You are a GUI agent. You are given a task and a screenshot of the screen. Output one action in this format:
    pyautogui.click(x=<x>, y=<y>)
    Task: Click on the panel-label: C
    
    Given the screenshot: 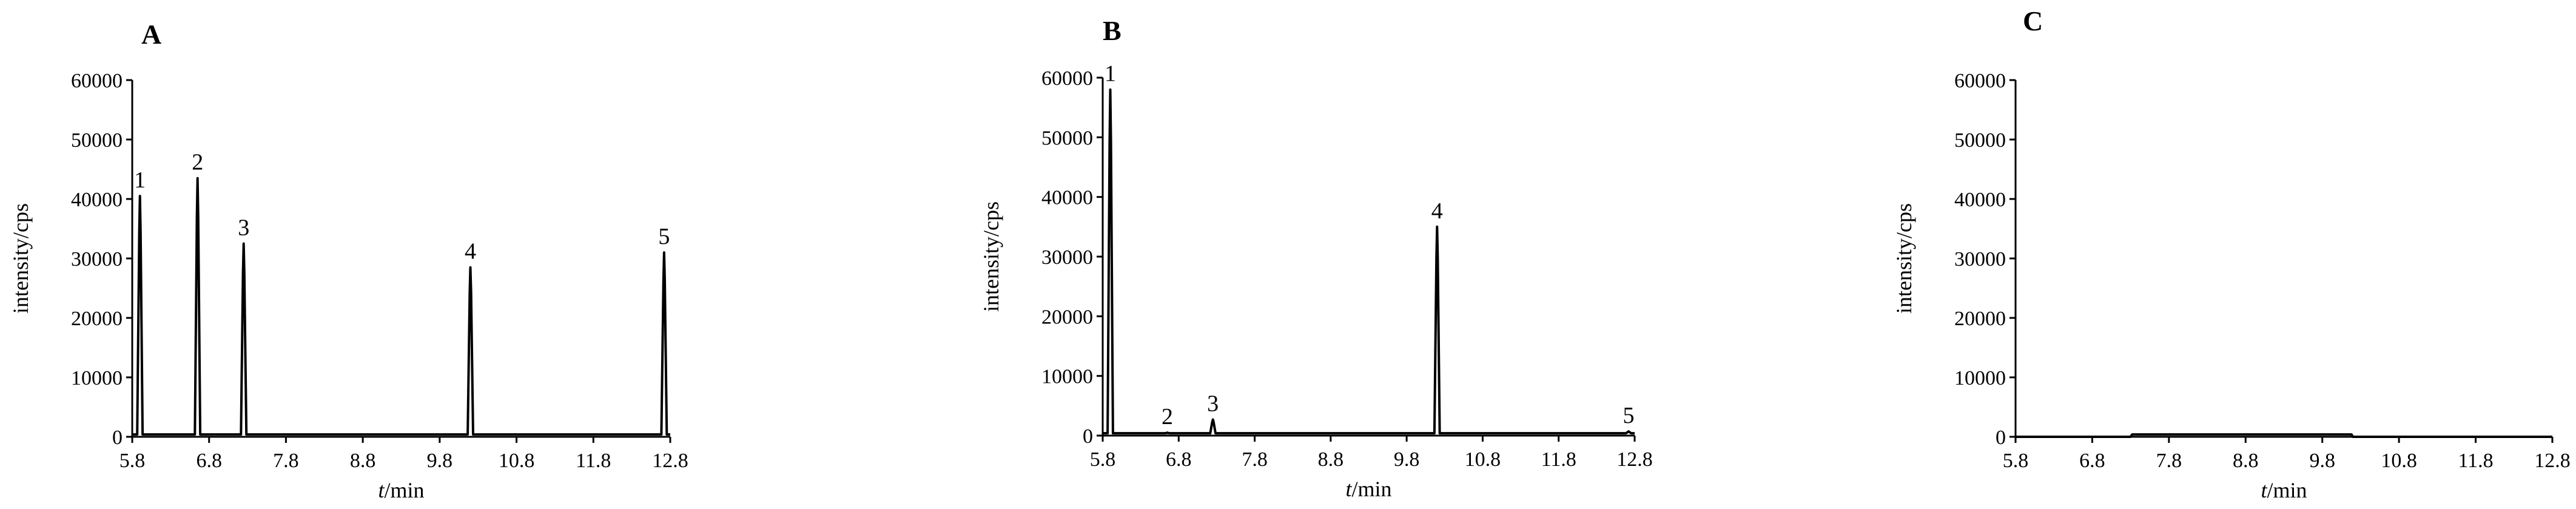 What is the action you would take?
    pyautogui.click(x=2033, y=20)
    